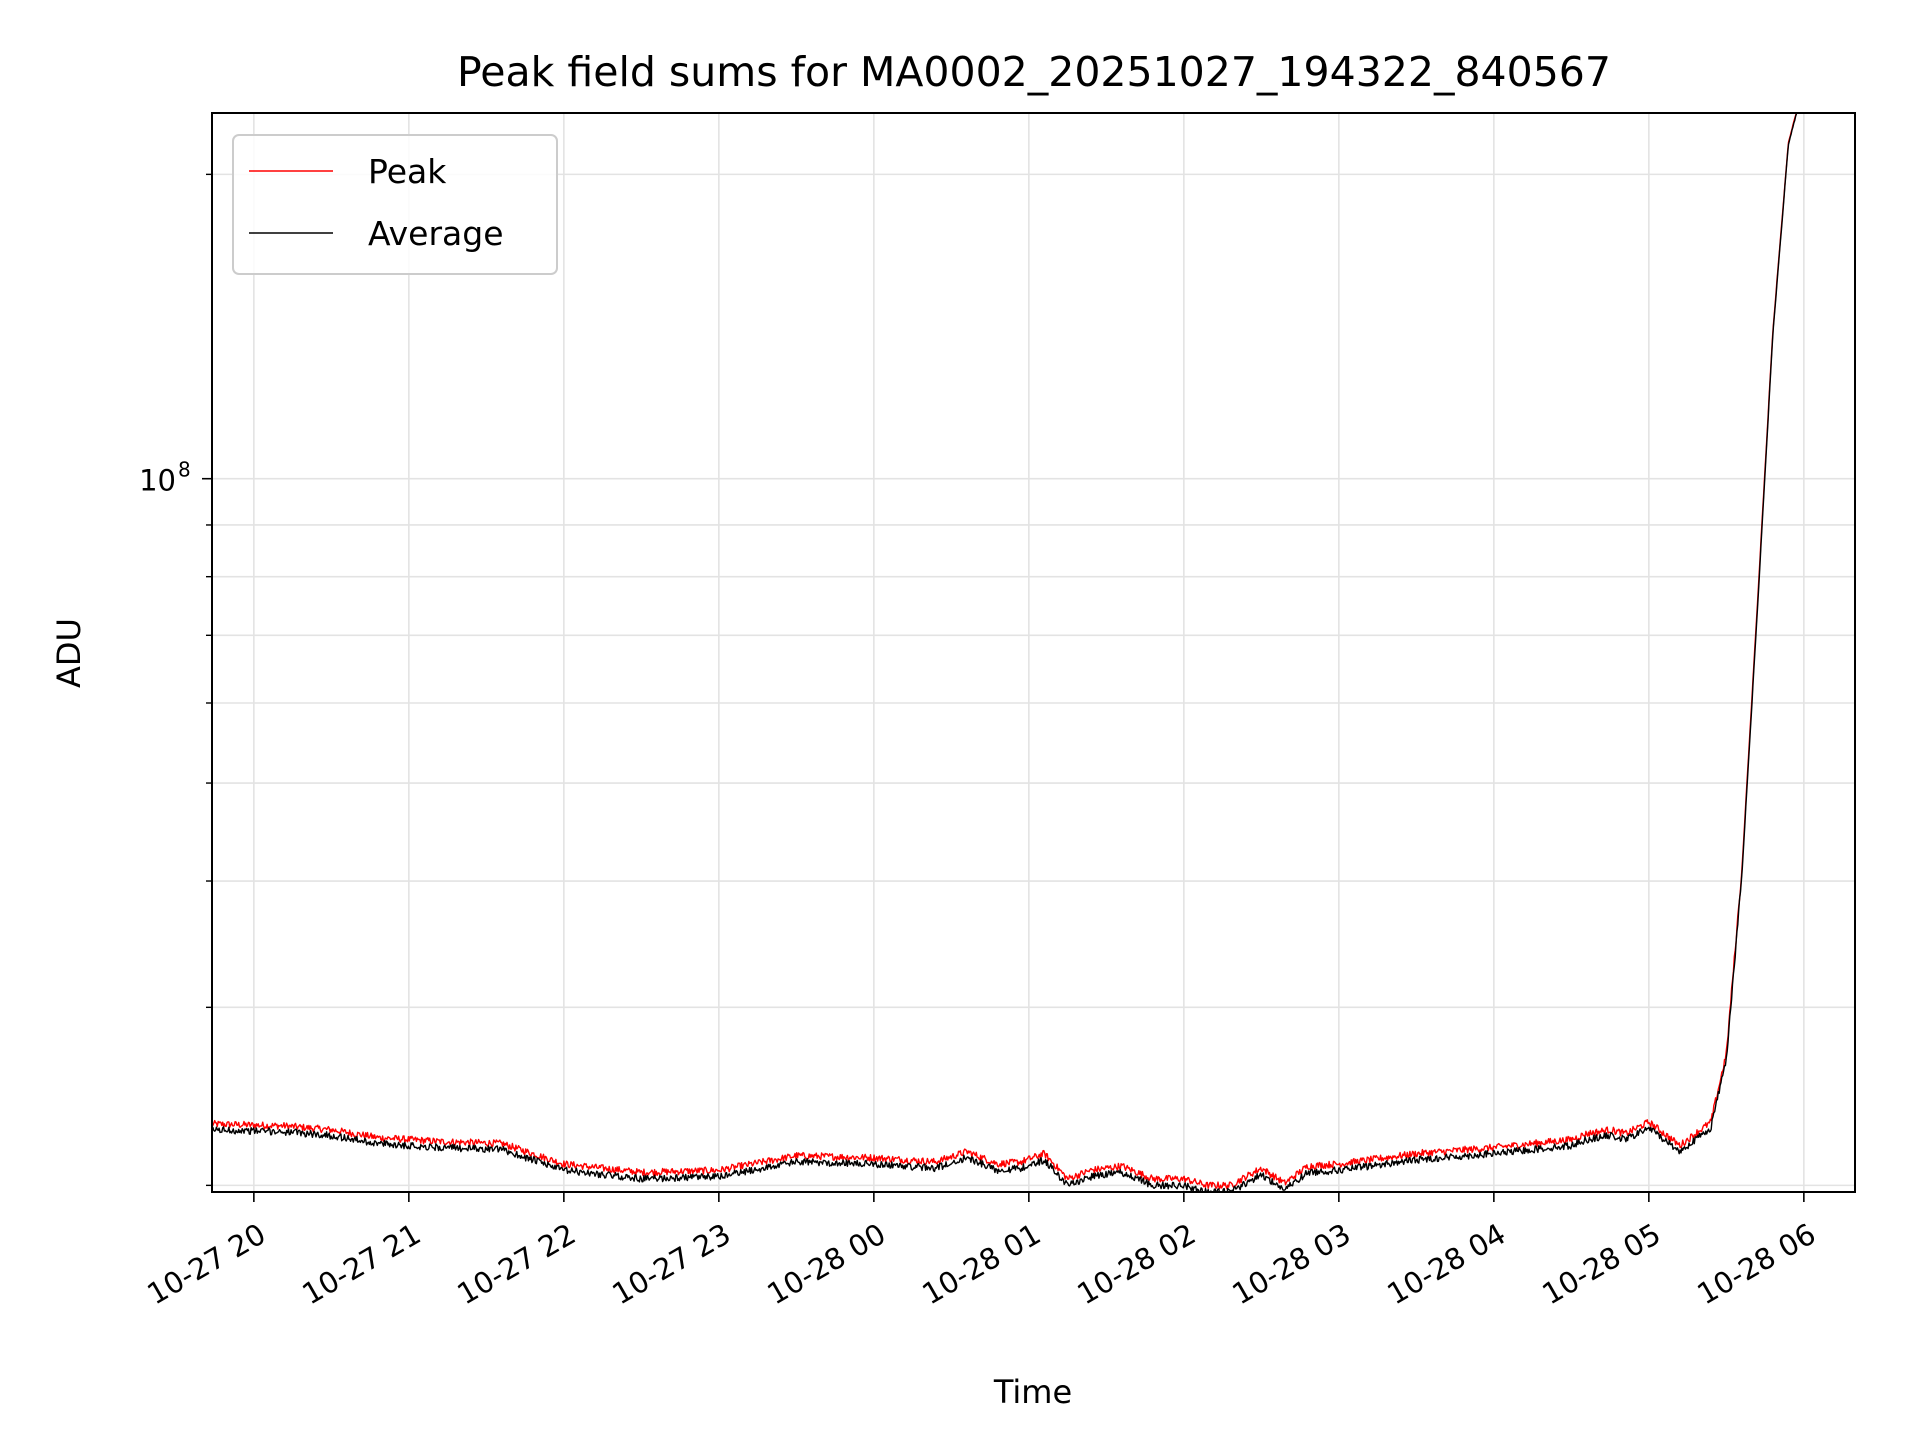 The image size is (1920, 1440). I want to click on legend-peak-label: Peak, so click(407, 171).